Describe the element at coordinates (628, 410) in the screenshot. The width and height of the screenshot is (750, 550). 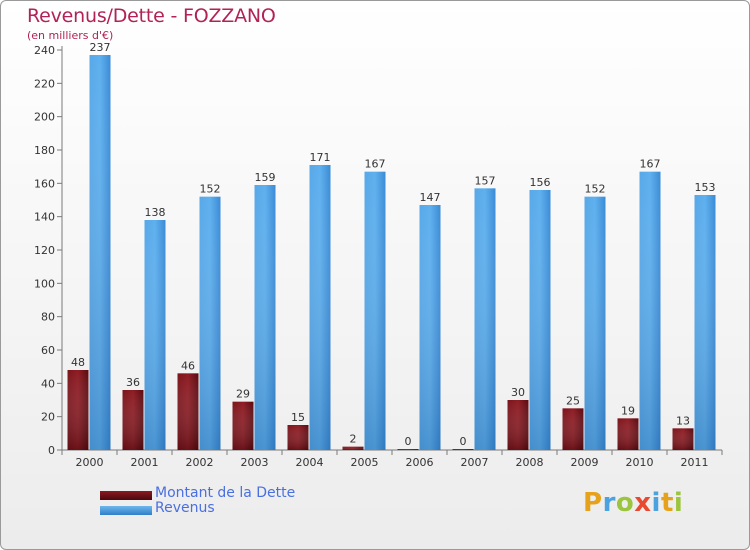
I see `data-label-dette-2010: 19` at that location.